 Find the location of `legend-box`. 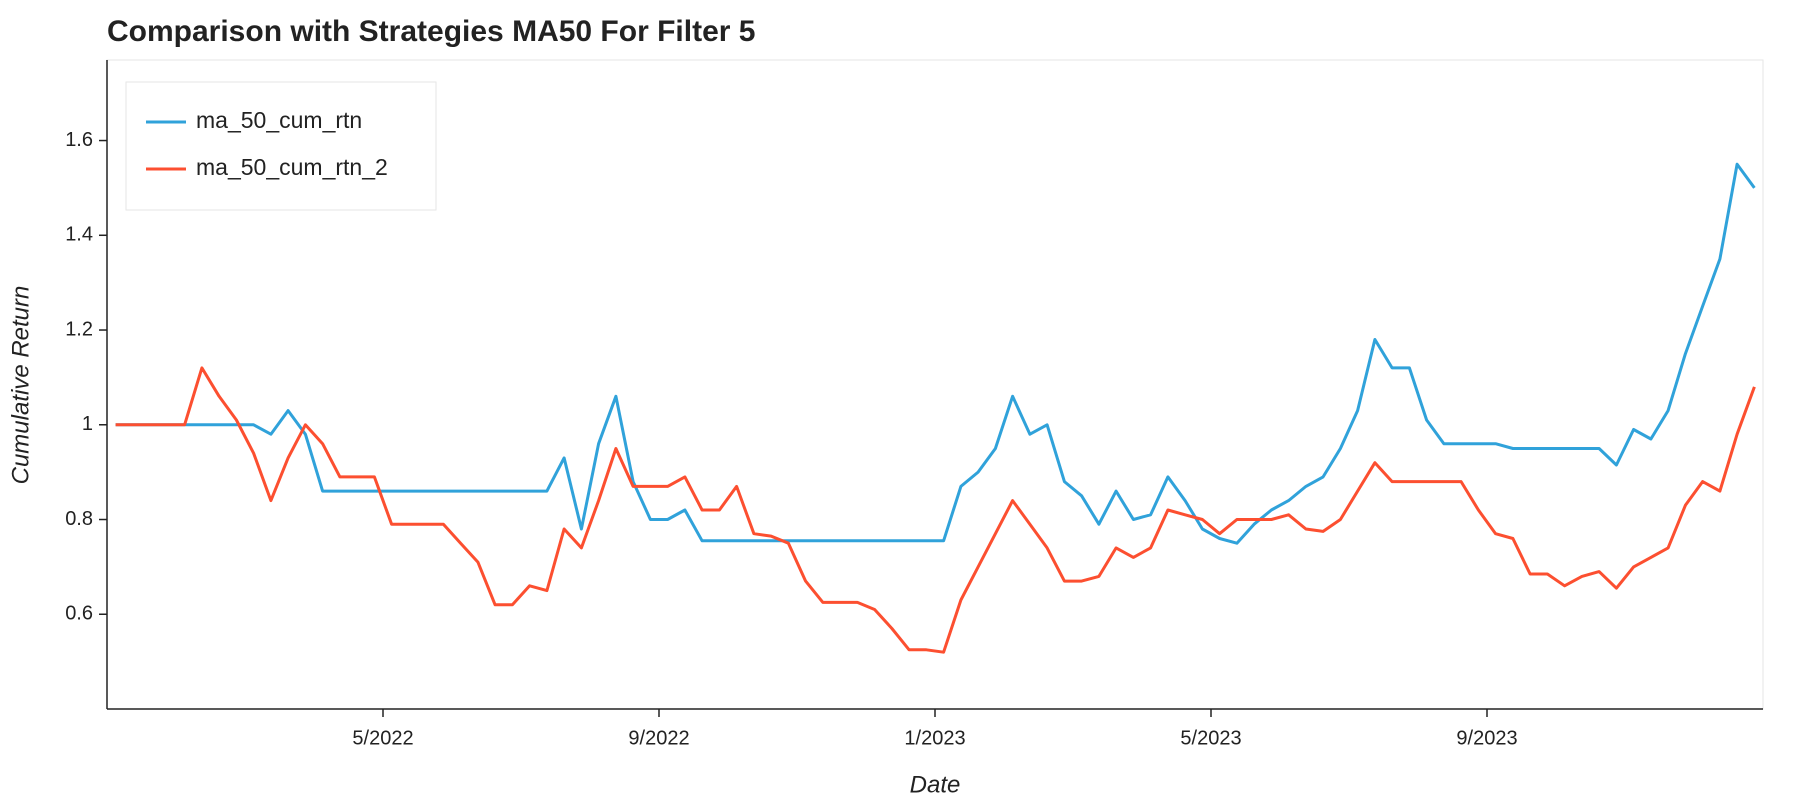

legend-box is located at coordinates (281, 146).